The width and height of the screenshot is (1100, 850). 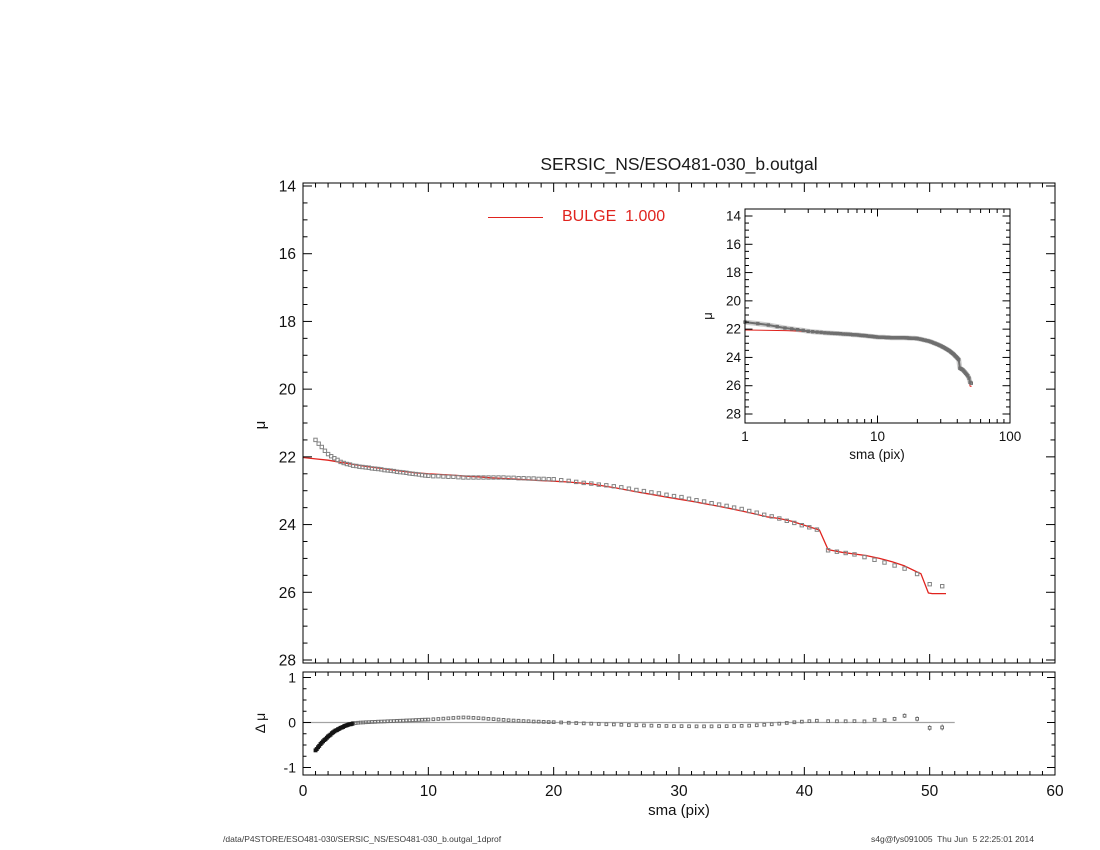 I want to click on inset-xtick-label: 100, so click(x=1010, y=436).